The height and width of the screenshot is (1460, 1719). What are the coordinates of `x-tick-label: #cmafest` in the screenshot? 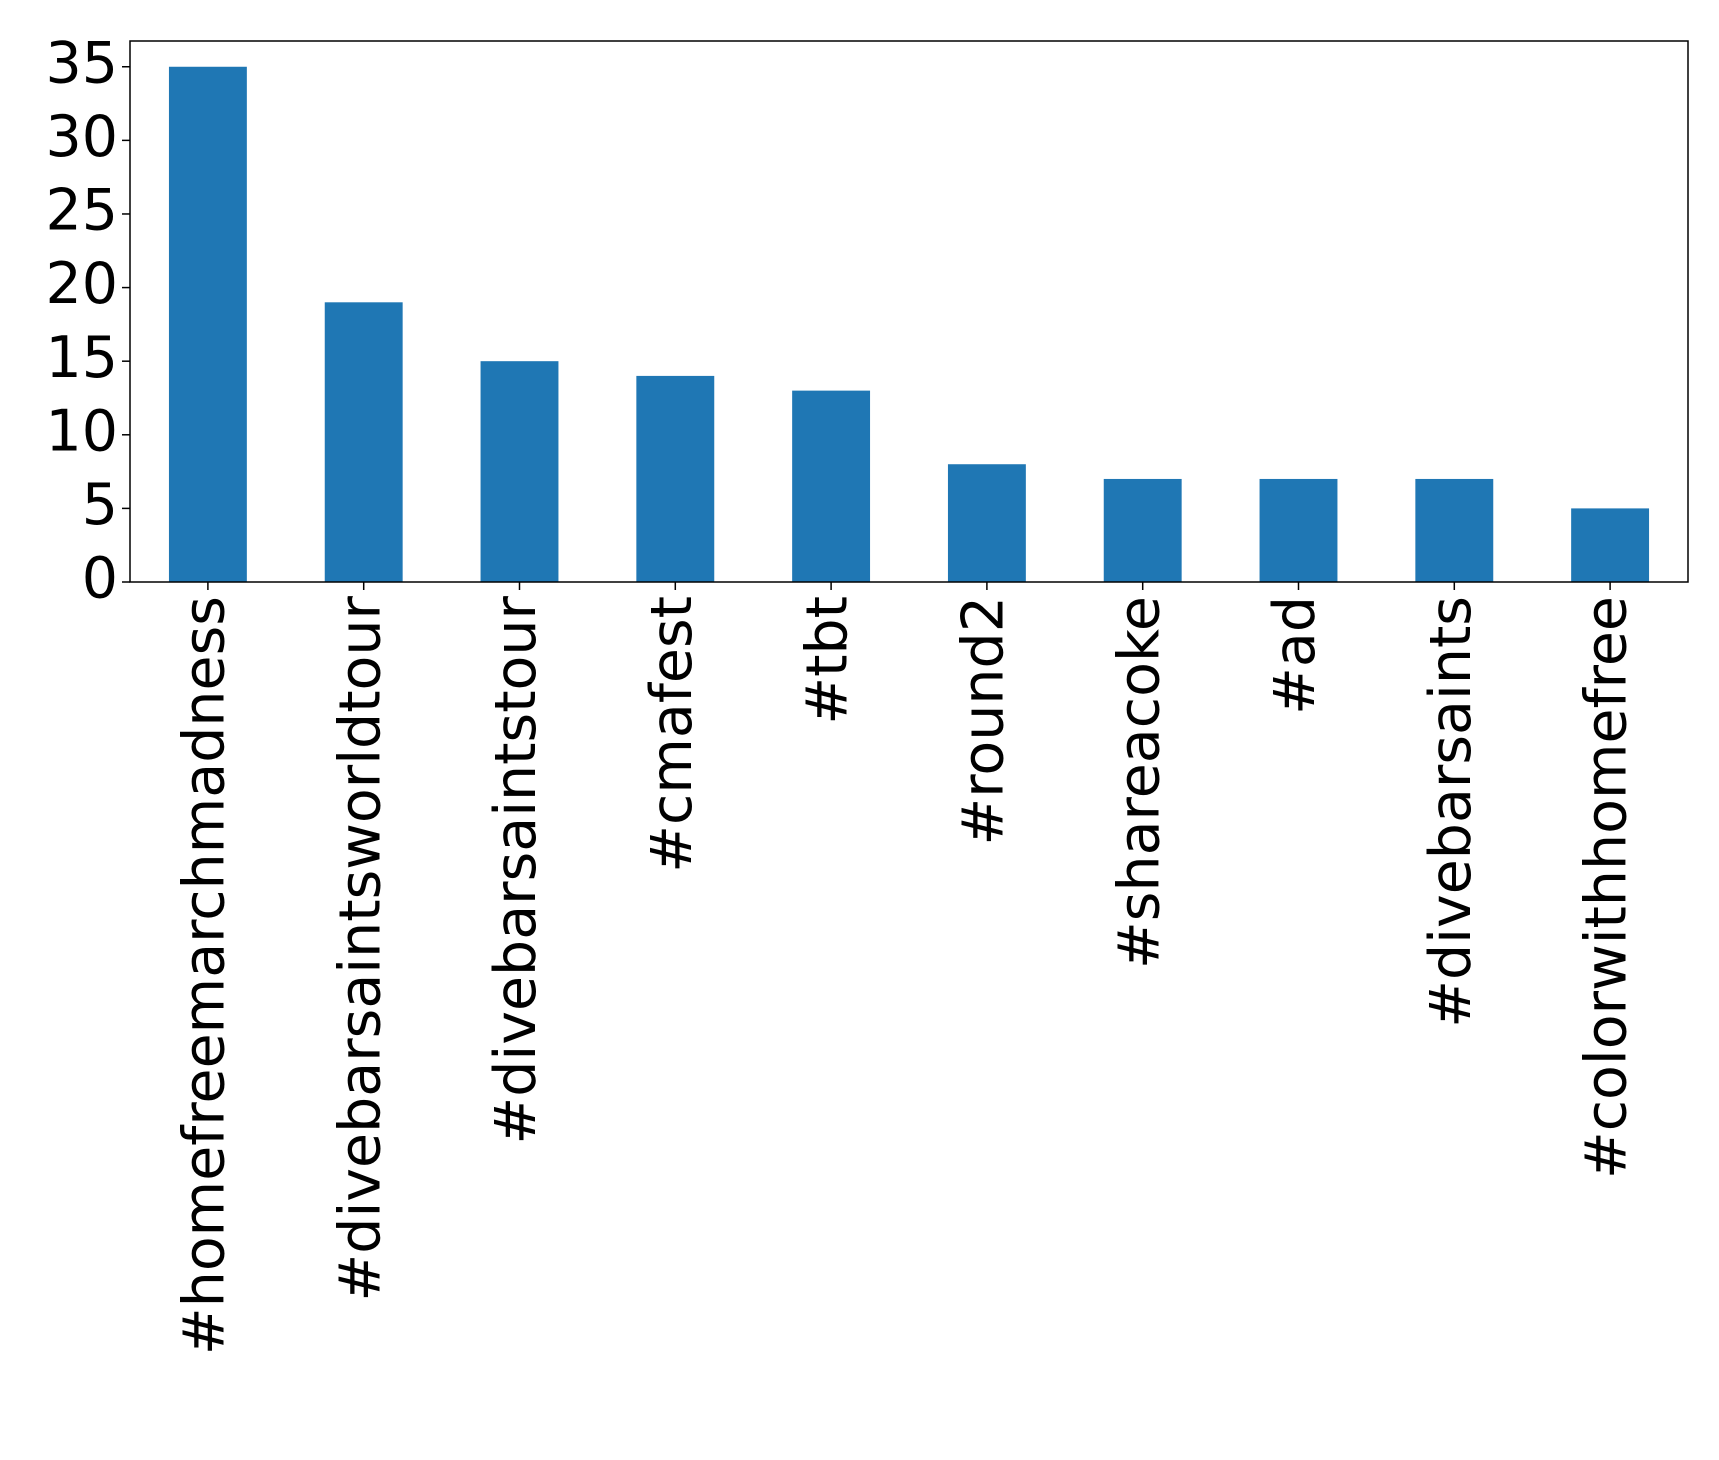 It's located at (672, 734).